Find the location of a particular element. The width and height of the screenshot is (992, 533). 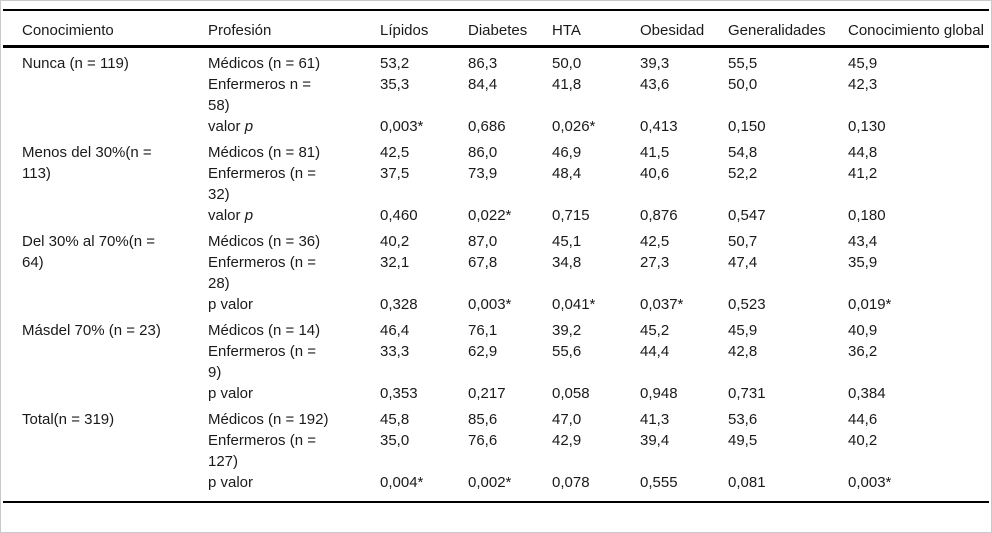

group-label-cell: Másdel 70% (n = 23) is located at coordinates (91, 330).